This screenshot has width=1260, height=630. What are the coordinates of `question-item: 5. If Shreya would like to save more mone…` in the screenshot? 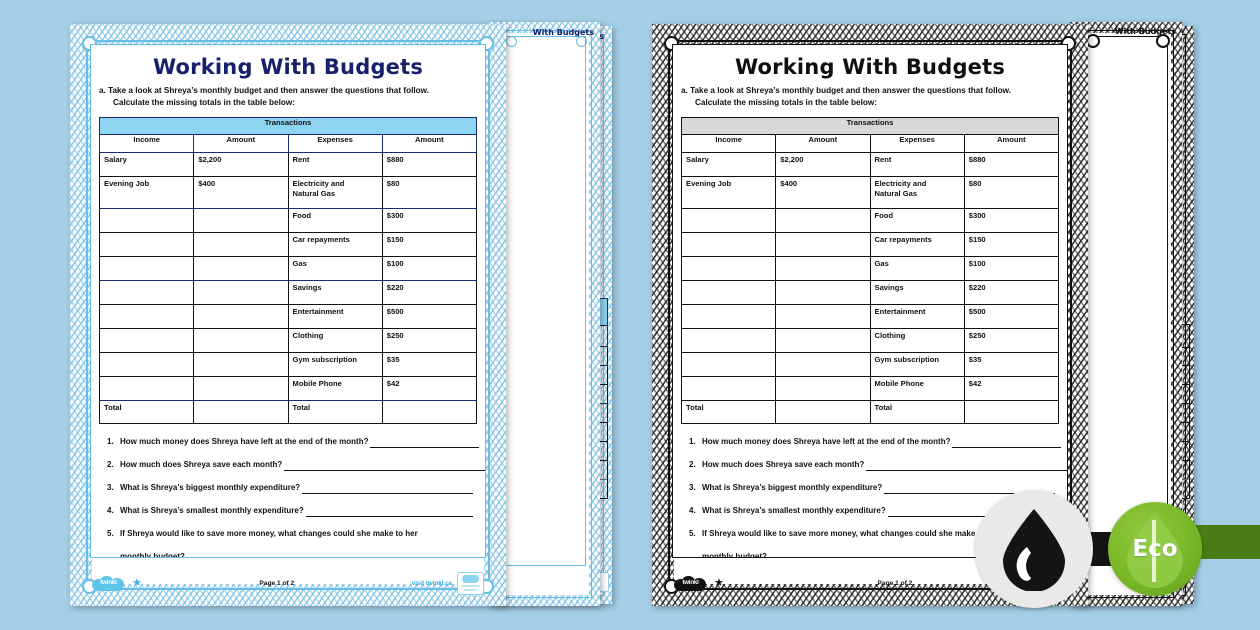 It's located at (289, 542).